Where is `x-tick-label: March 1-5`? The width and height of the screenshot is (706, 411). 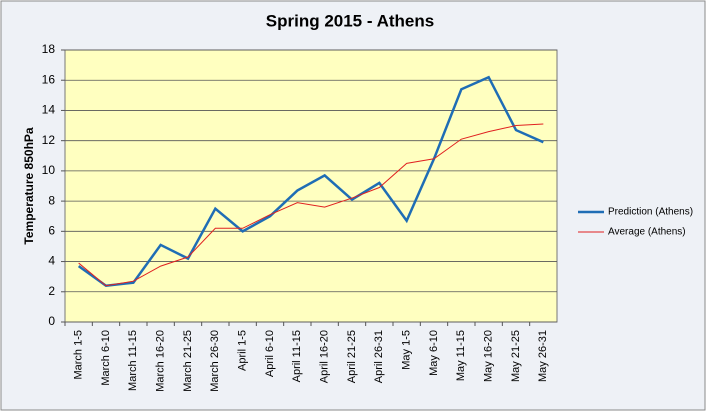
x-tick-label: March 1-5 is located at coordinates (79, 355).